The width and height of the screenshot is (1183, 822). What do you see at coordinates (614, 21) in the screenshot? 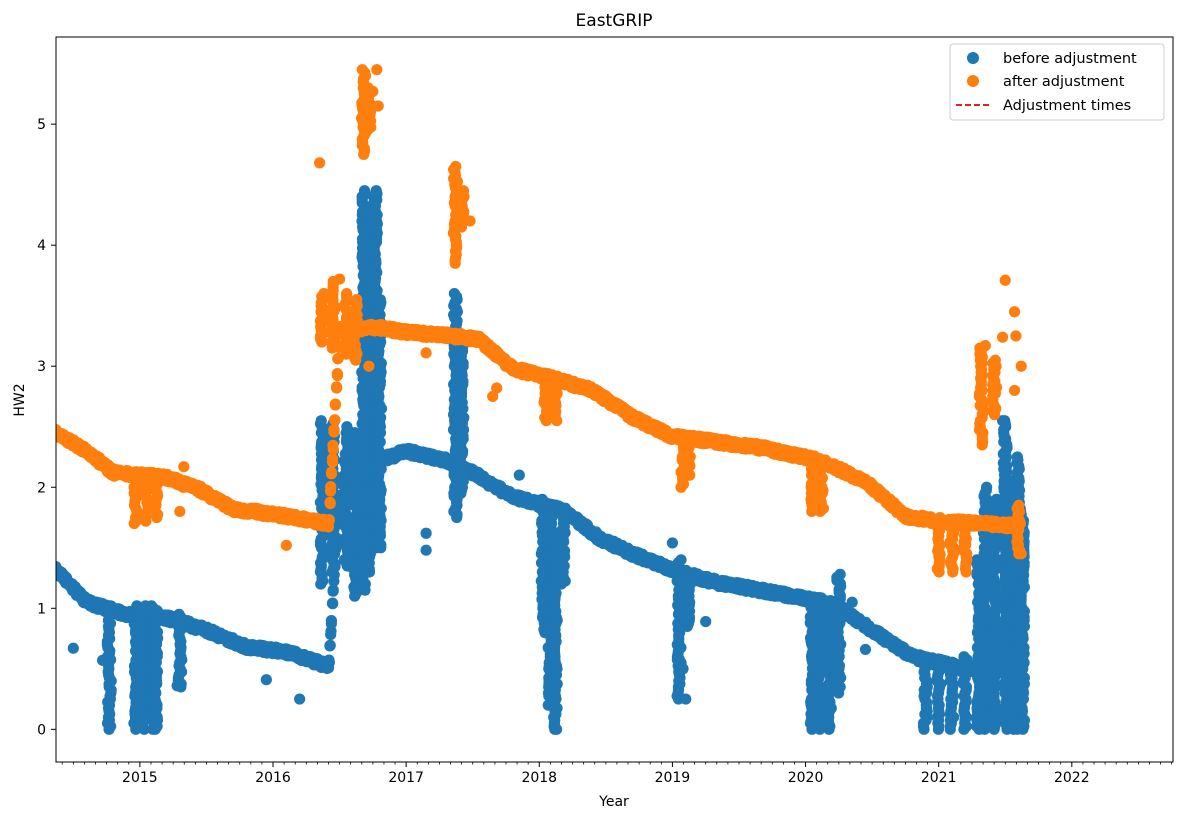
I see `chart-title: EastGRIP` at bounding box center [614, 21].